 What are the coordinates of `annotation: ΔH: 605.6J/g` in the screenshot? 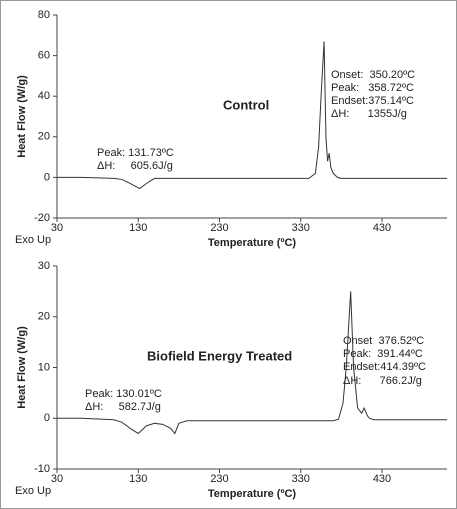 It's located at (135, 166).